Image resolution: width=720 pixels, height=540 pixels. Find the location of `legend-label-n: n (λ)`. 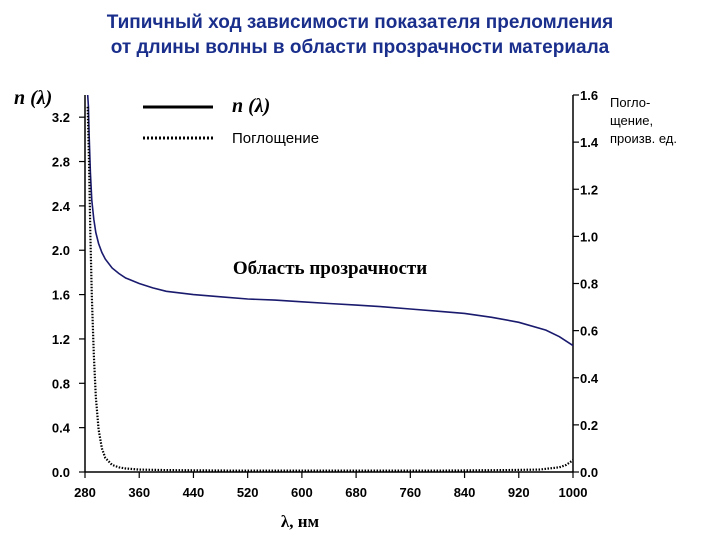

legend-label-n: n (λ) is located at coordinates (251, 106).